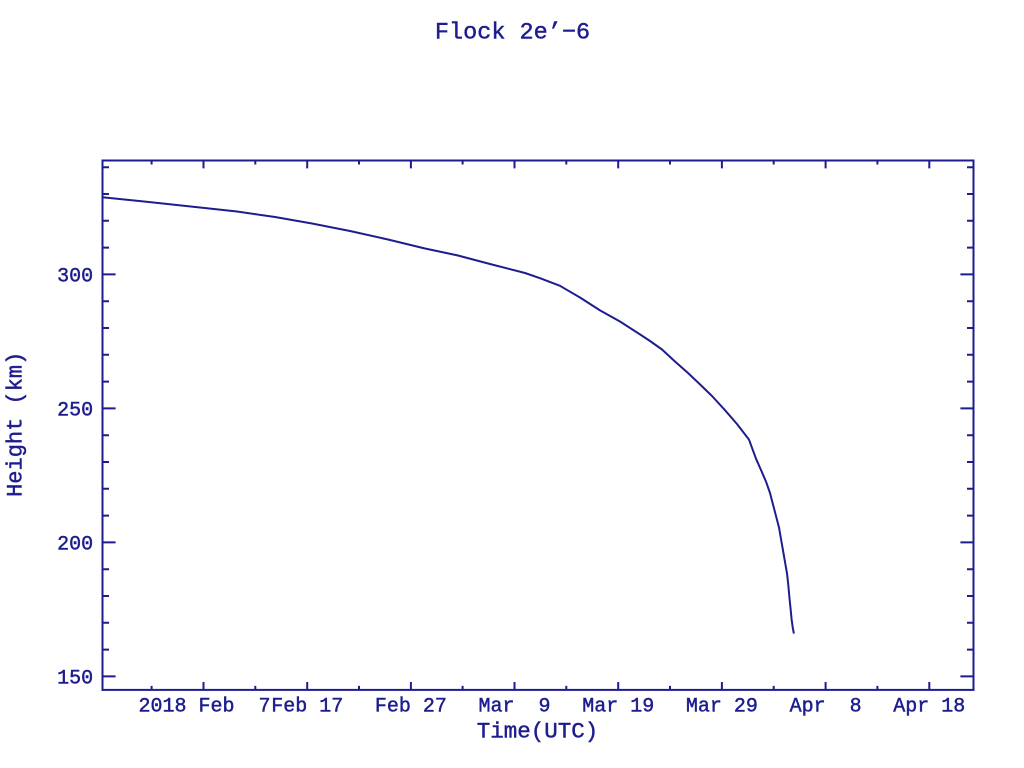  I want to click on svg-text: Mar 19, so click(618, 706).